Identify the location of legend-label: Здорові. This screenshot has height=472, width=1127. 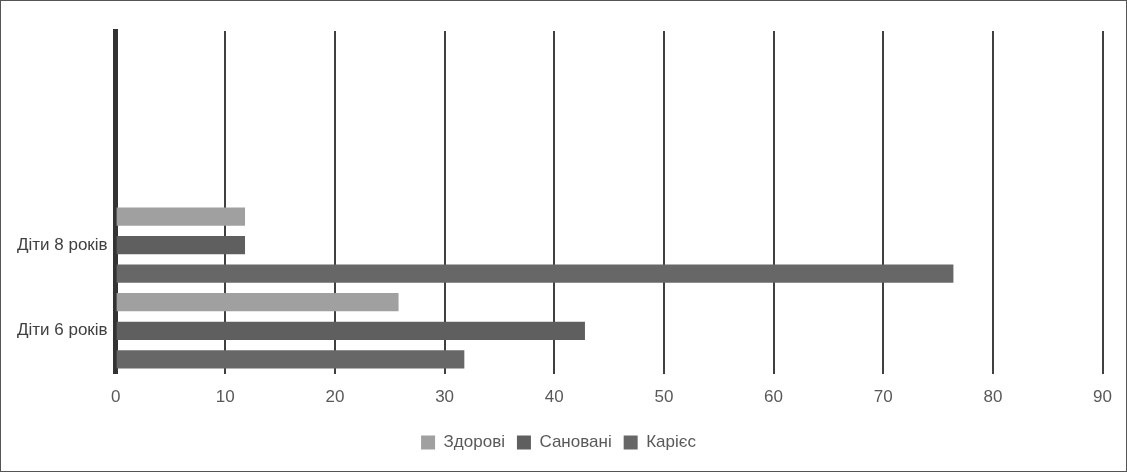
(474, 442).